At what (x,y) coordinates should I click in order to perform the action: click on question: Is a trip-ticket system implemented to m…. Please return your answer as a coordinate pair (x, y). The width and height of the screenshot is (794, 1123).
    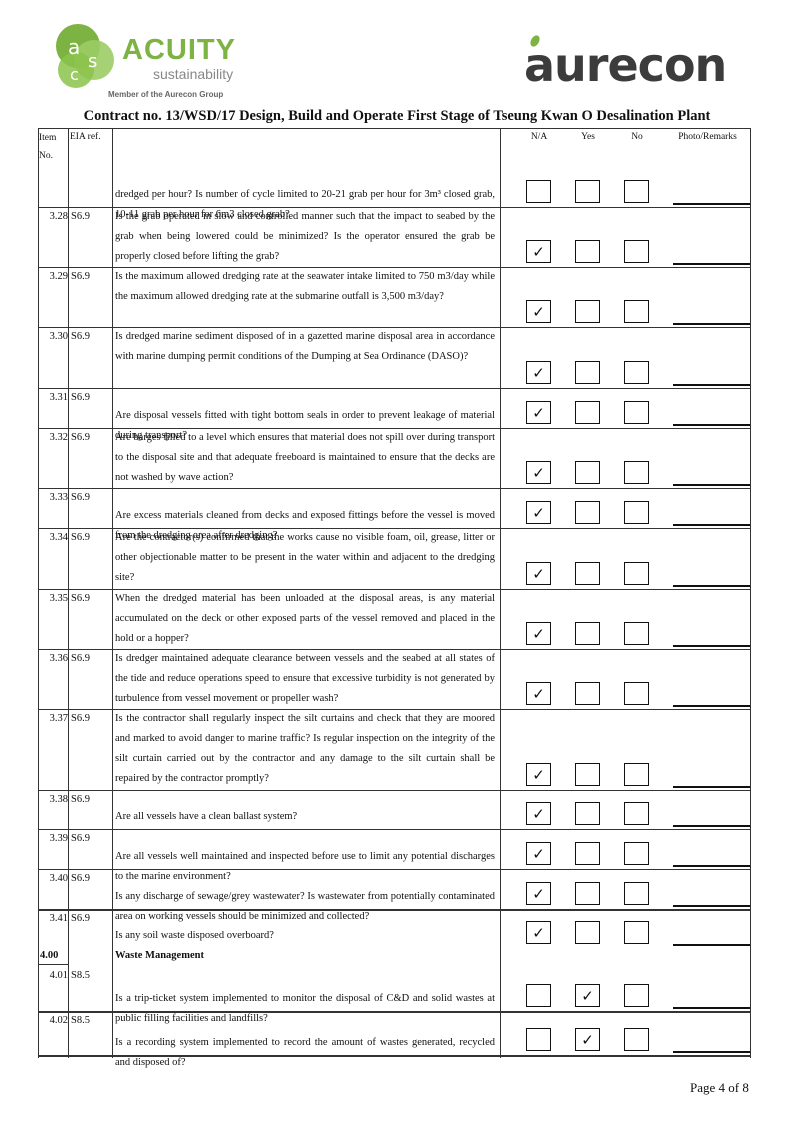
    Looking at the image, I should click on (305, 1008).